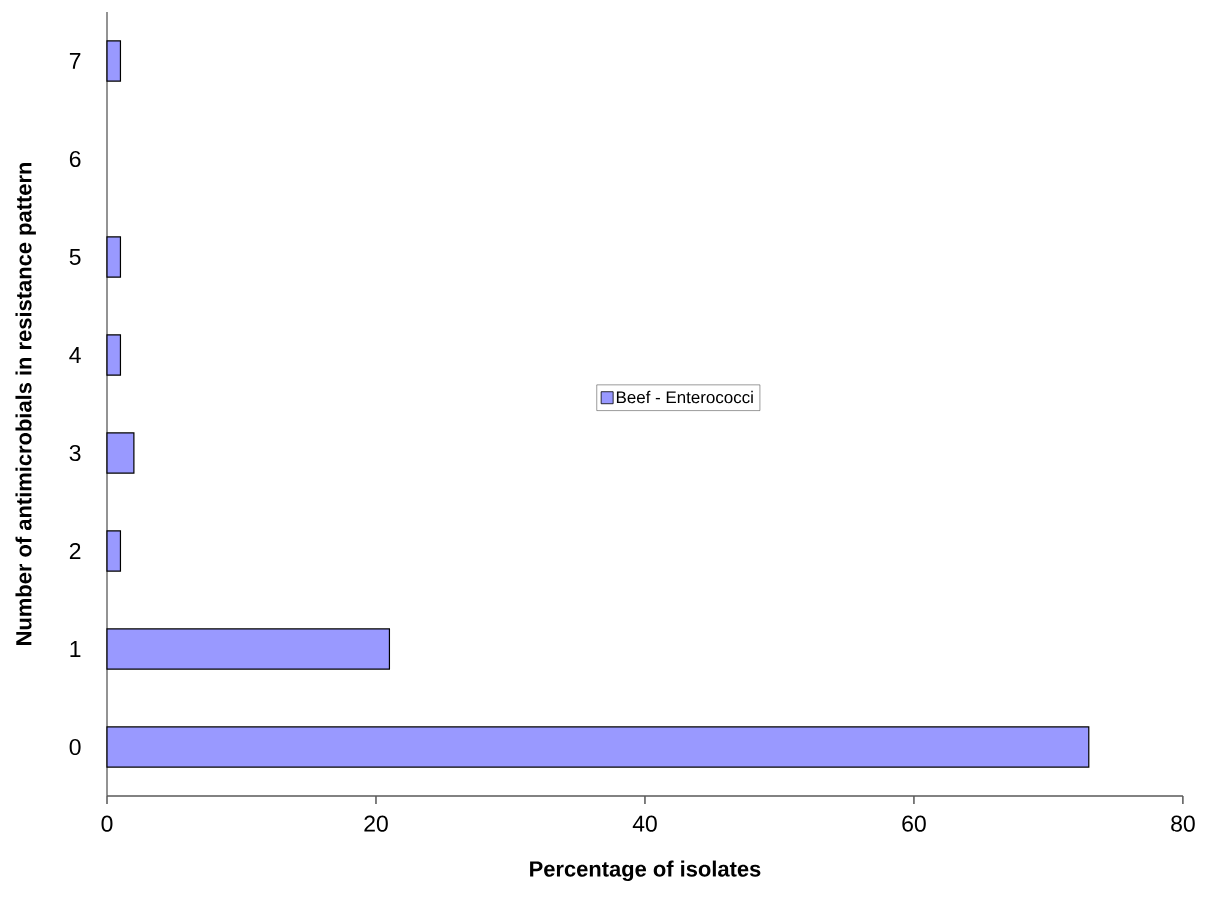  What do you see at coordinates (75, 159) in the screenshot?
I see `y-tick-label: 6` at bounding box center [75, 159].